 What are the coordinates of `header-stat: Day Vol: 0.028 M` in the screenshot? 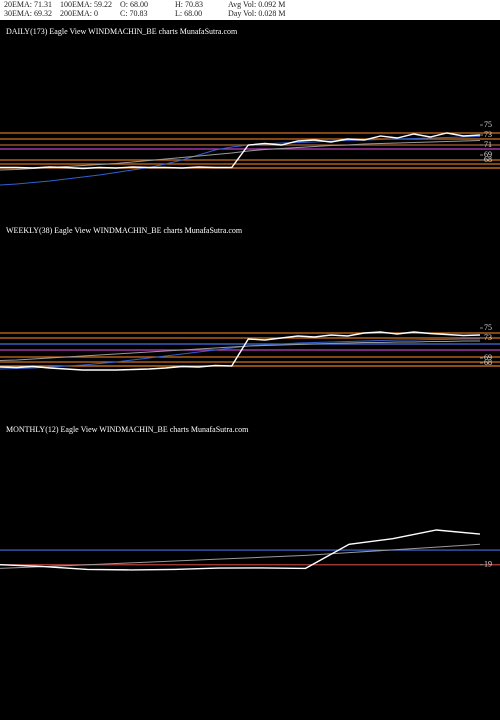 It's located at (257, 13).